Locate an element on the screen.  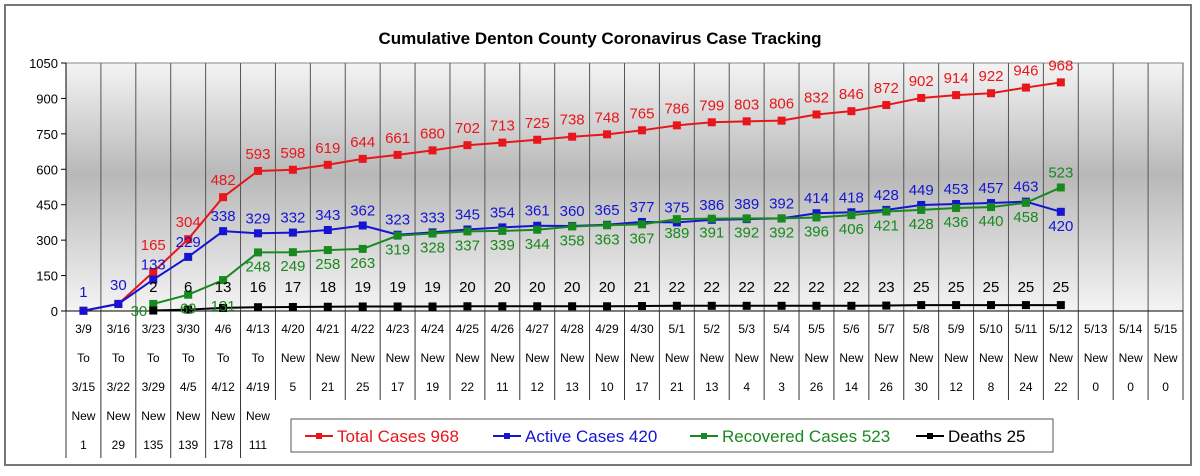
y-tick-label: 900 is located at coordinates (47, 98).